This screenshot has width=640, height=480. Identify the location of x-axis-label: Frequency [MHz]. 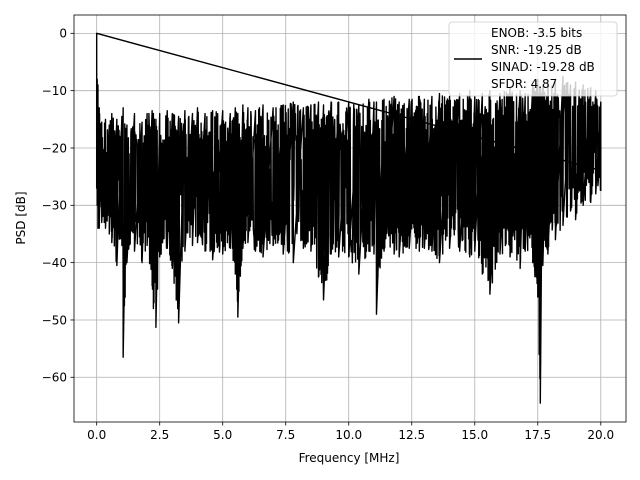
(349, 458).